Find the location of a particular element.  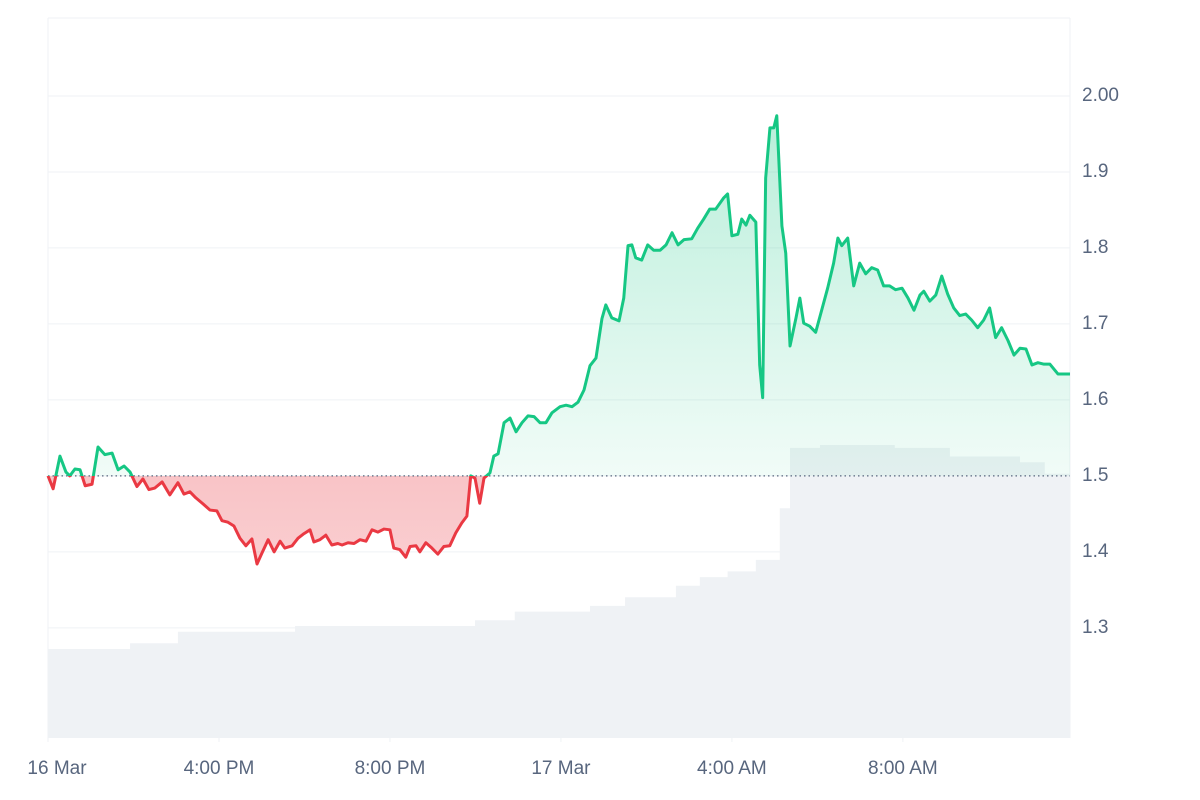

y-tick-label: 1.5 is located at coordinates (1095, 475).